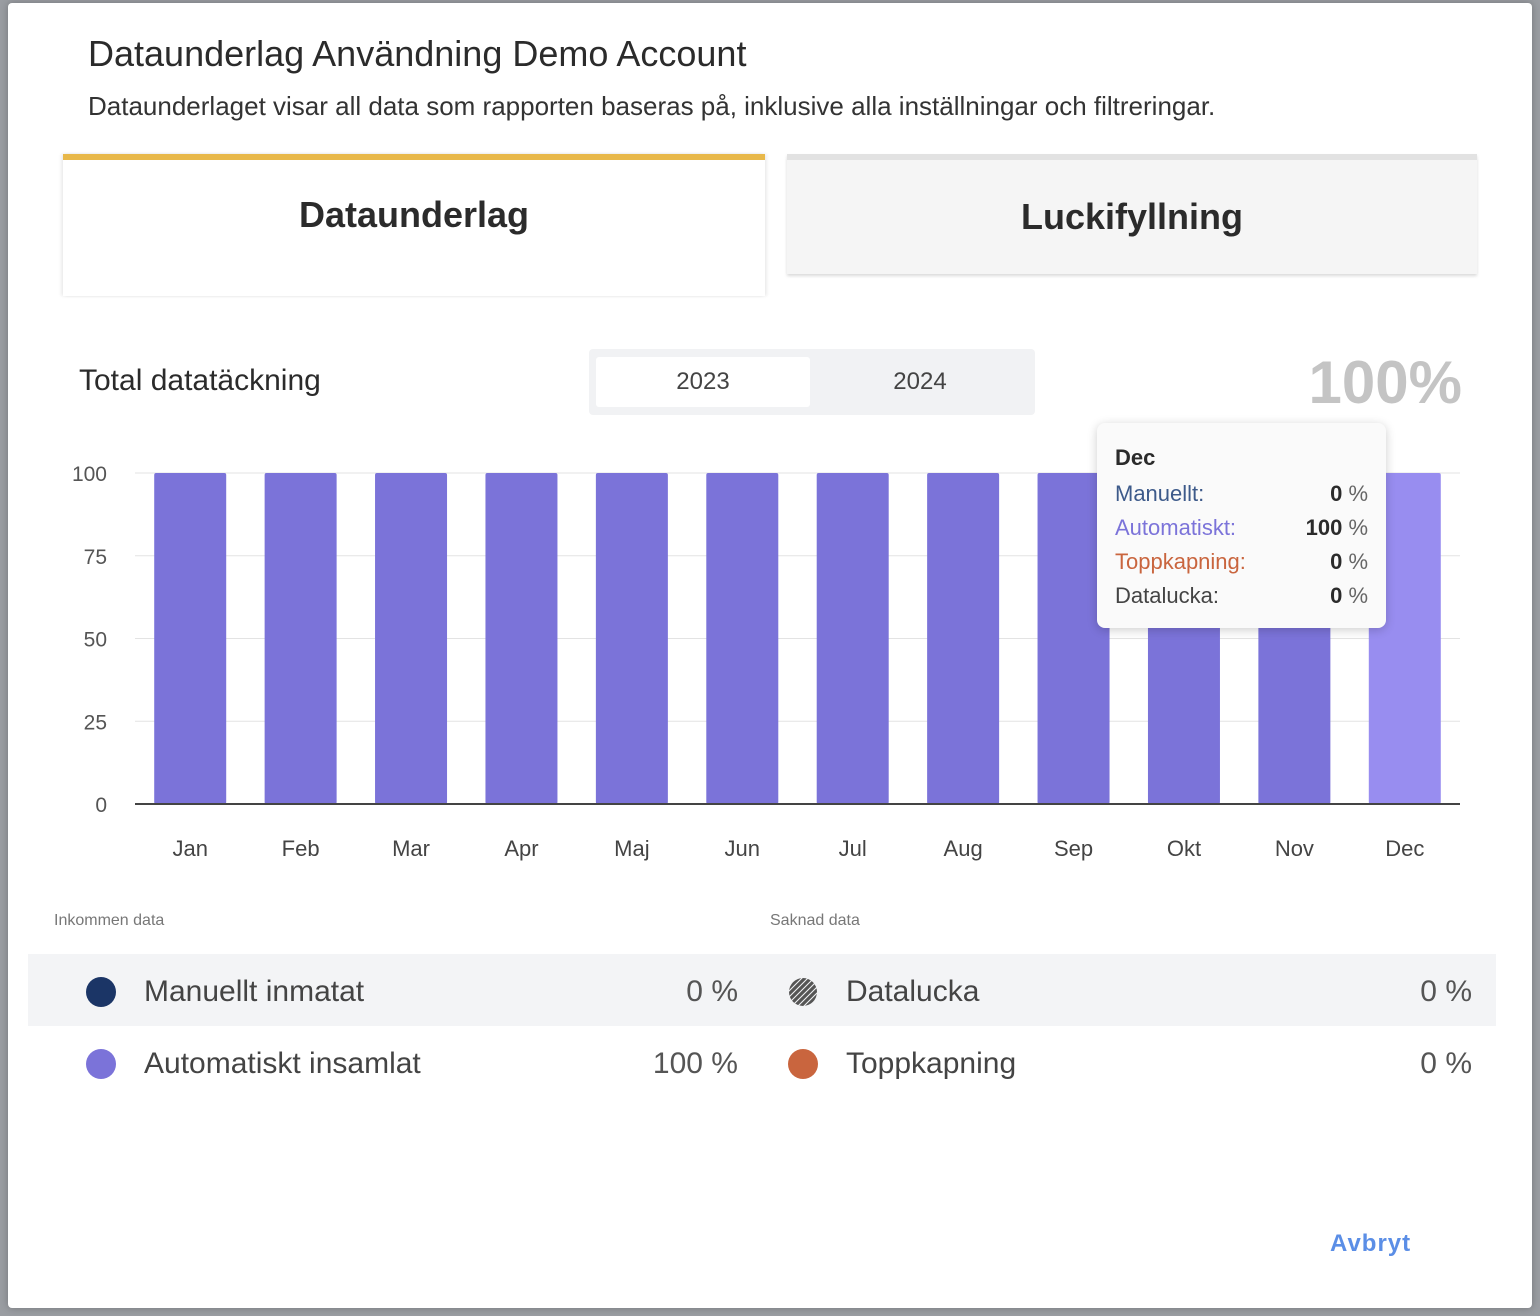 The height and width of the screenshot is (1316, 1540). I want to click on tooltip-value: 100, so click(1324, 527).